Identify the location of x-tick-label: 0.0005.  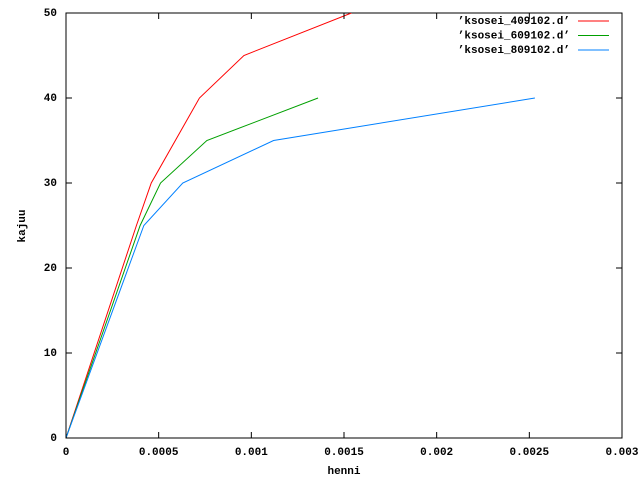
(159, 453).